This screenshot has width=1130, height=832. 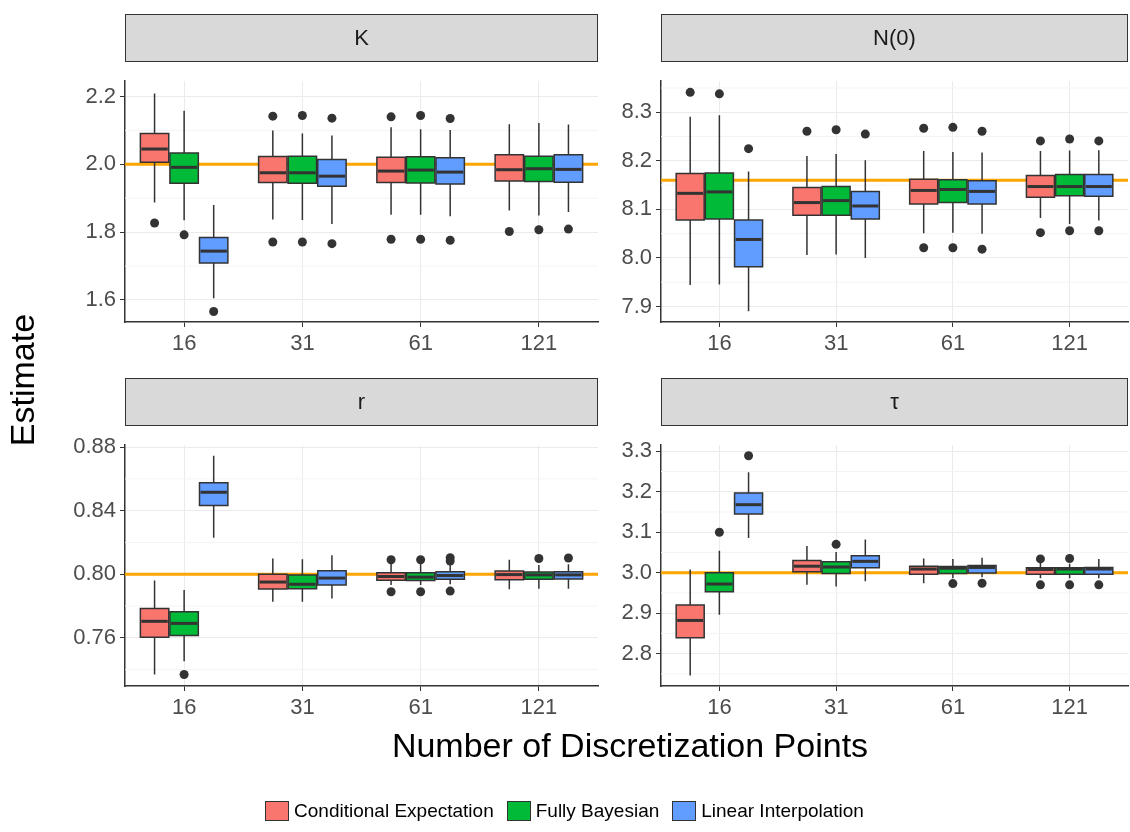 What do you see at coordinates (597, 811) in the screenshot?
I see `legend-label: Fully Bayesian` at bounding box center [597, 811].